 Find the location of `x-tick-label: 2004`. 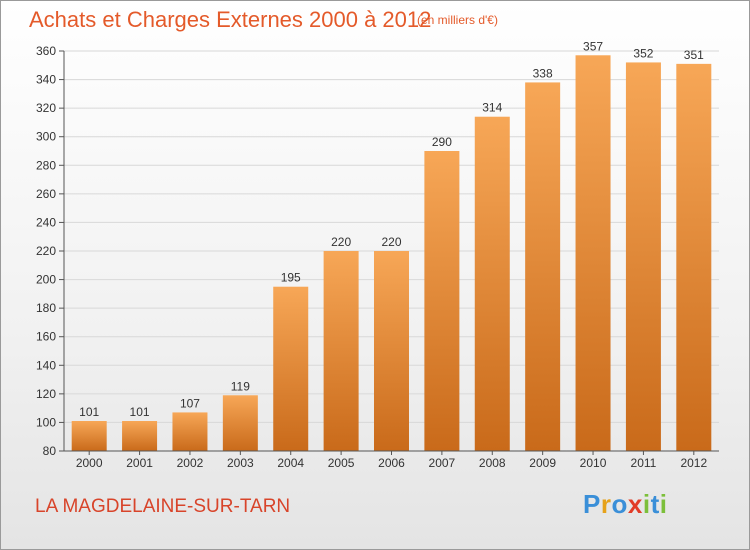

x-tick-label: 2004 is located at coordinates (290, 463).